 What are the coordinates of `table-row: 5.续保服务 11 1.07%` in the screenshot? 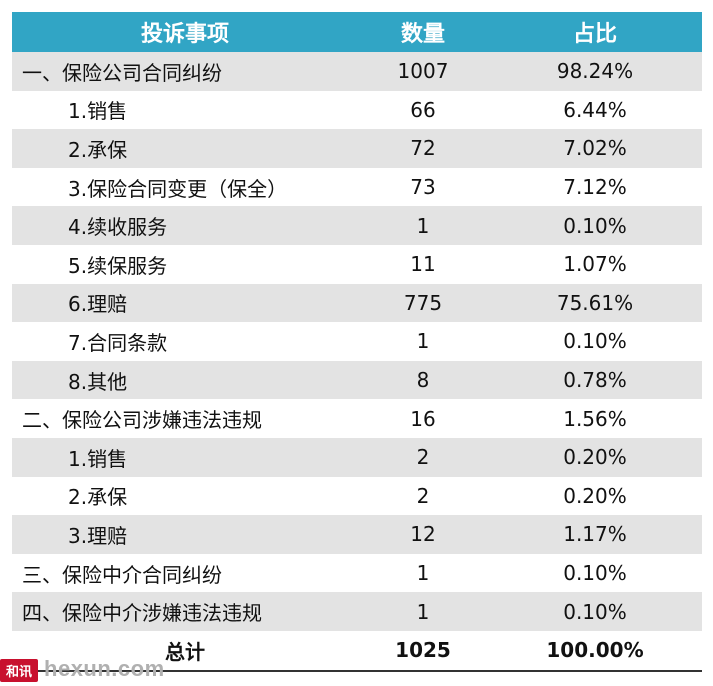 It's located at (357, 264).